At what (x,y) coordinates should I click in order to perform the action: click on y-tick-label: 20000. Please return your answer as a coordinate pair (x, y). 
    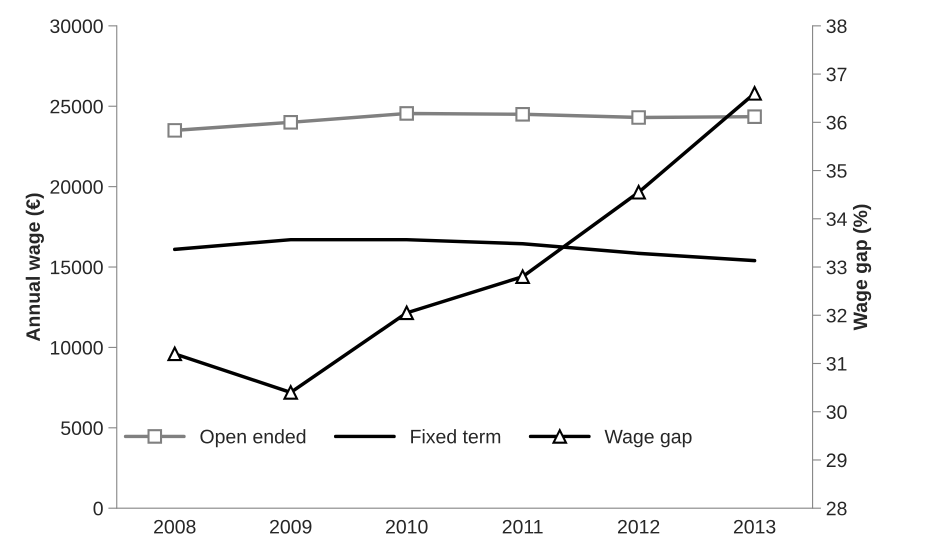
    Looking at the image, I should click on (76, 187).